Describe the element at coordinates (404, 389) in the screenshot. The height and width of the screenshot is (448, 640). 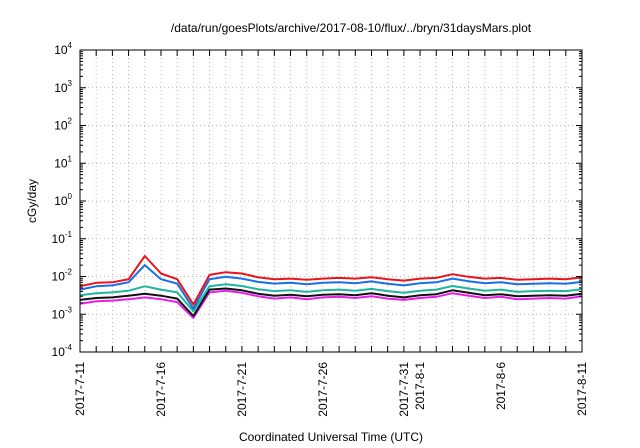
I see `x-tick-label: 2017-7-31` at that location.